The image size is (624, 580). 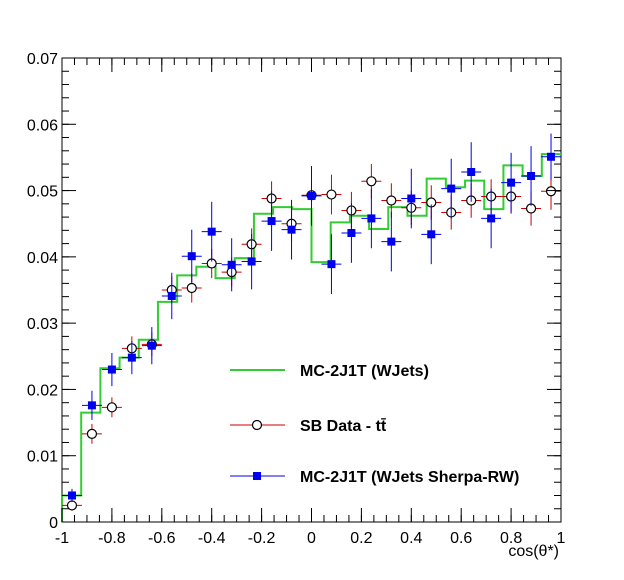 I want to click on y-tick-label: 0.03, so click(x=42, y=324).